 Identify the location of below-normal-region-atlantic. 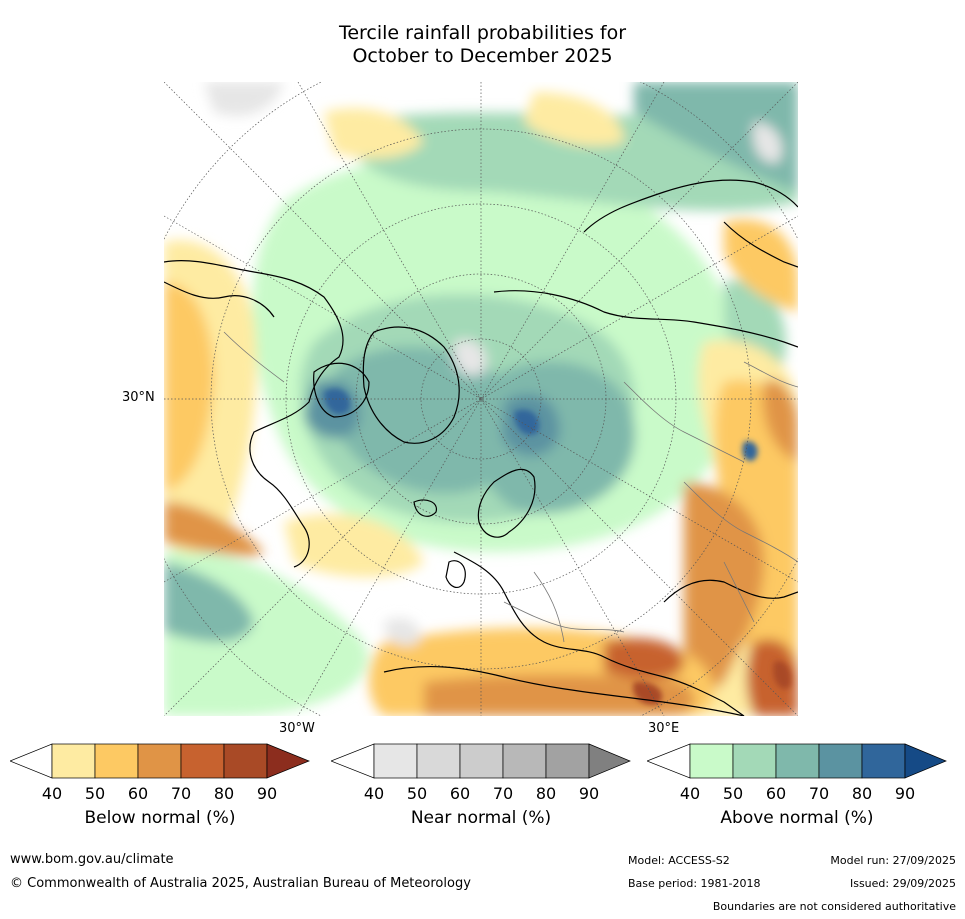
(354, 545).